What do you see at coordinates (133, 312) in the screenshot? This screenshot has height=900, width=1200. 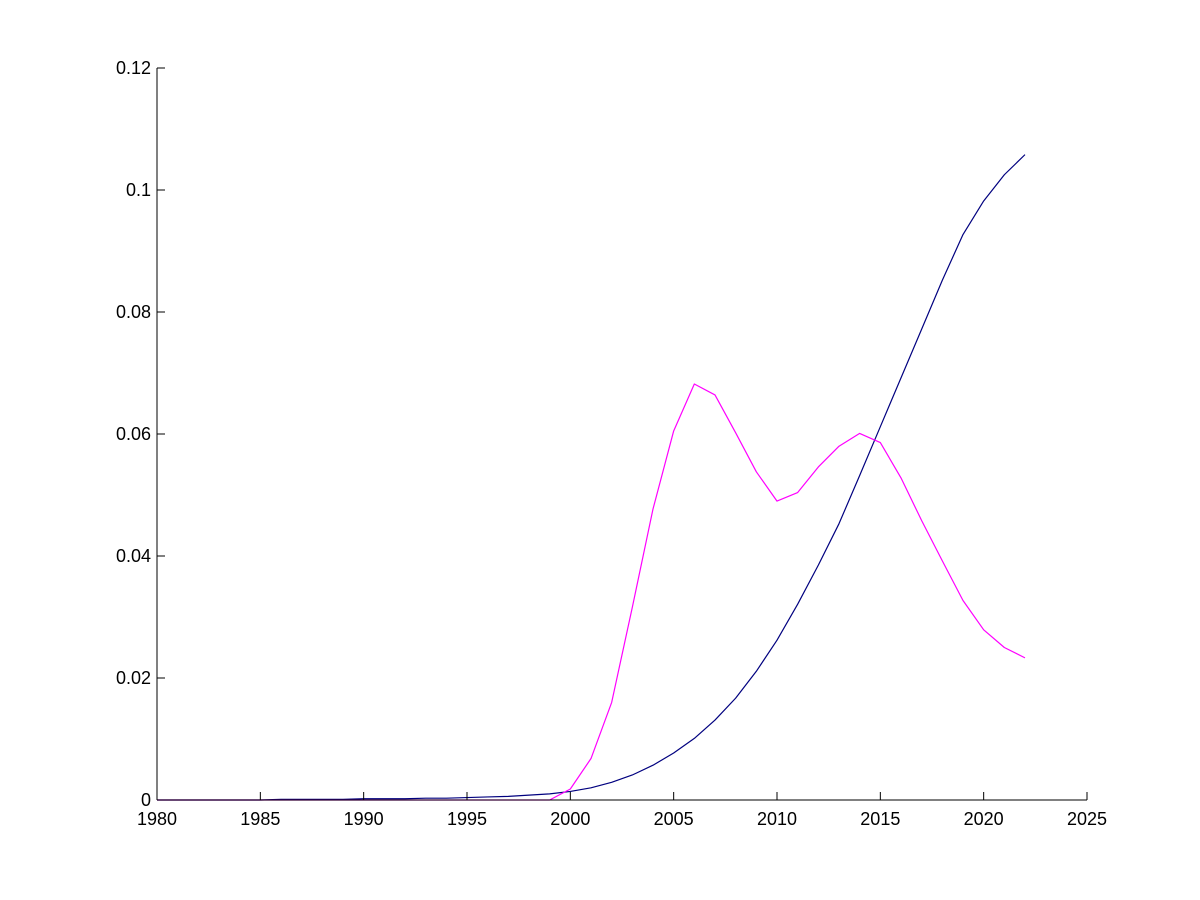 I see `y-tick-label: 0.08` at bounding box center [133, 312].